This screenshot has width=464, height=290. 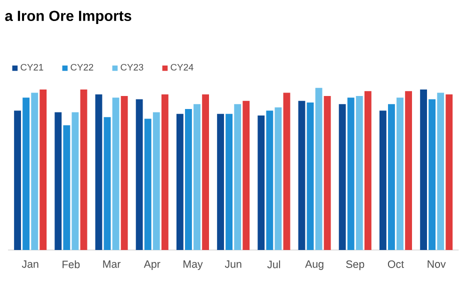 I want to click on x-tick-label: Apr, so click(x=152, y=265).